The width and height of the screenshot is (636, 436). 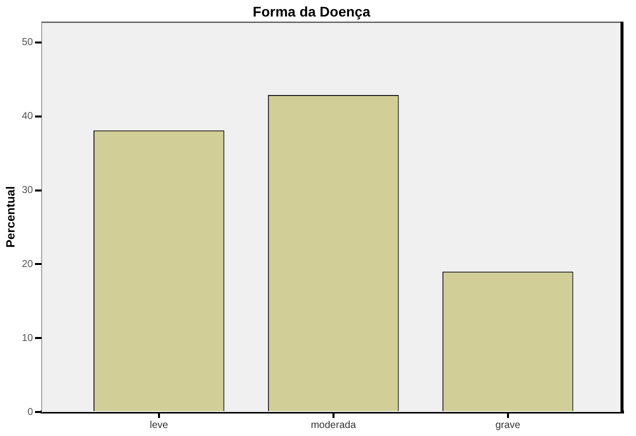 I want to click on x-tick-label: grave, so click(x=508, y=425).